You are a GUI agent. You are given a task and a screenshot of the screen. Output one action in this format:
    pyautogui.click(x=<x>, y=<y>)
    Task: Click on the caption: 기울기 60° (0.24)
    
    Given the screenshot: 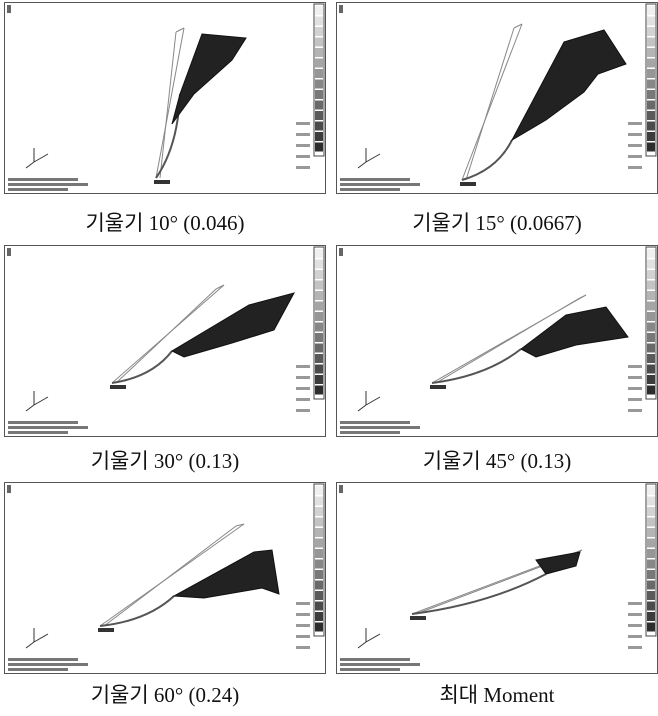 What is the action you would take?
    pyautogui.click(x=165, y=695)
    